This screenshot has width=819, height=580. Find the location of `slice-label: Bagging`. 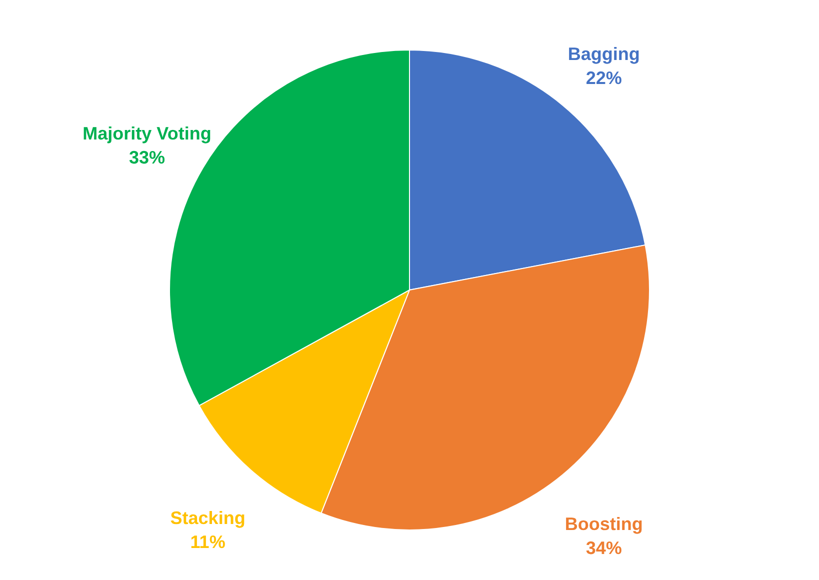

slice-label: Bagging is located at coordinates (604, 54).